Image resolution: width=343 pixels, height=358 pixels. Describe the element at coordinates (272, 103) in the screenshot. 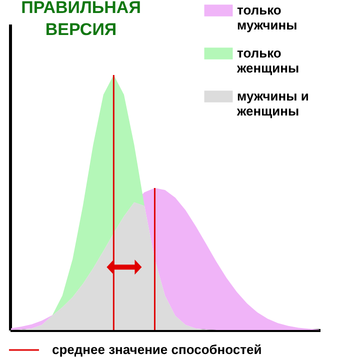

I see `legend-label: мужчины и женщины` at that location.